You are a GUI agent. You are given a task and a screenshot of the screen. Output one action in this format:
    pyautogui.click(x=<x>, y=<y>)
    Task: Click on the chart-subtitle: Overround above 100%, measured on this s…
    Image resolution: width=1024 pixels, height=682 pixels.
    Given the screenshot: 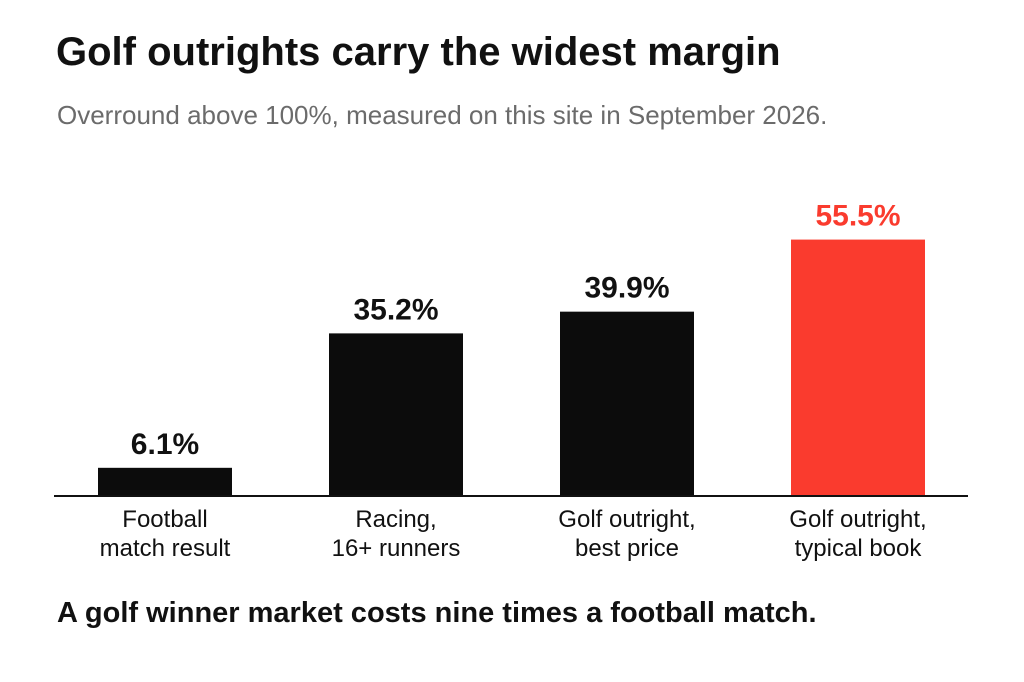 What is the action you would take?
    pyautogui.click(x=442, y=115)
    